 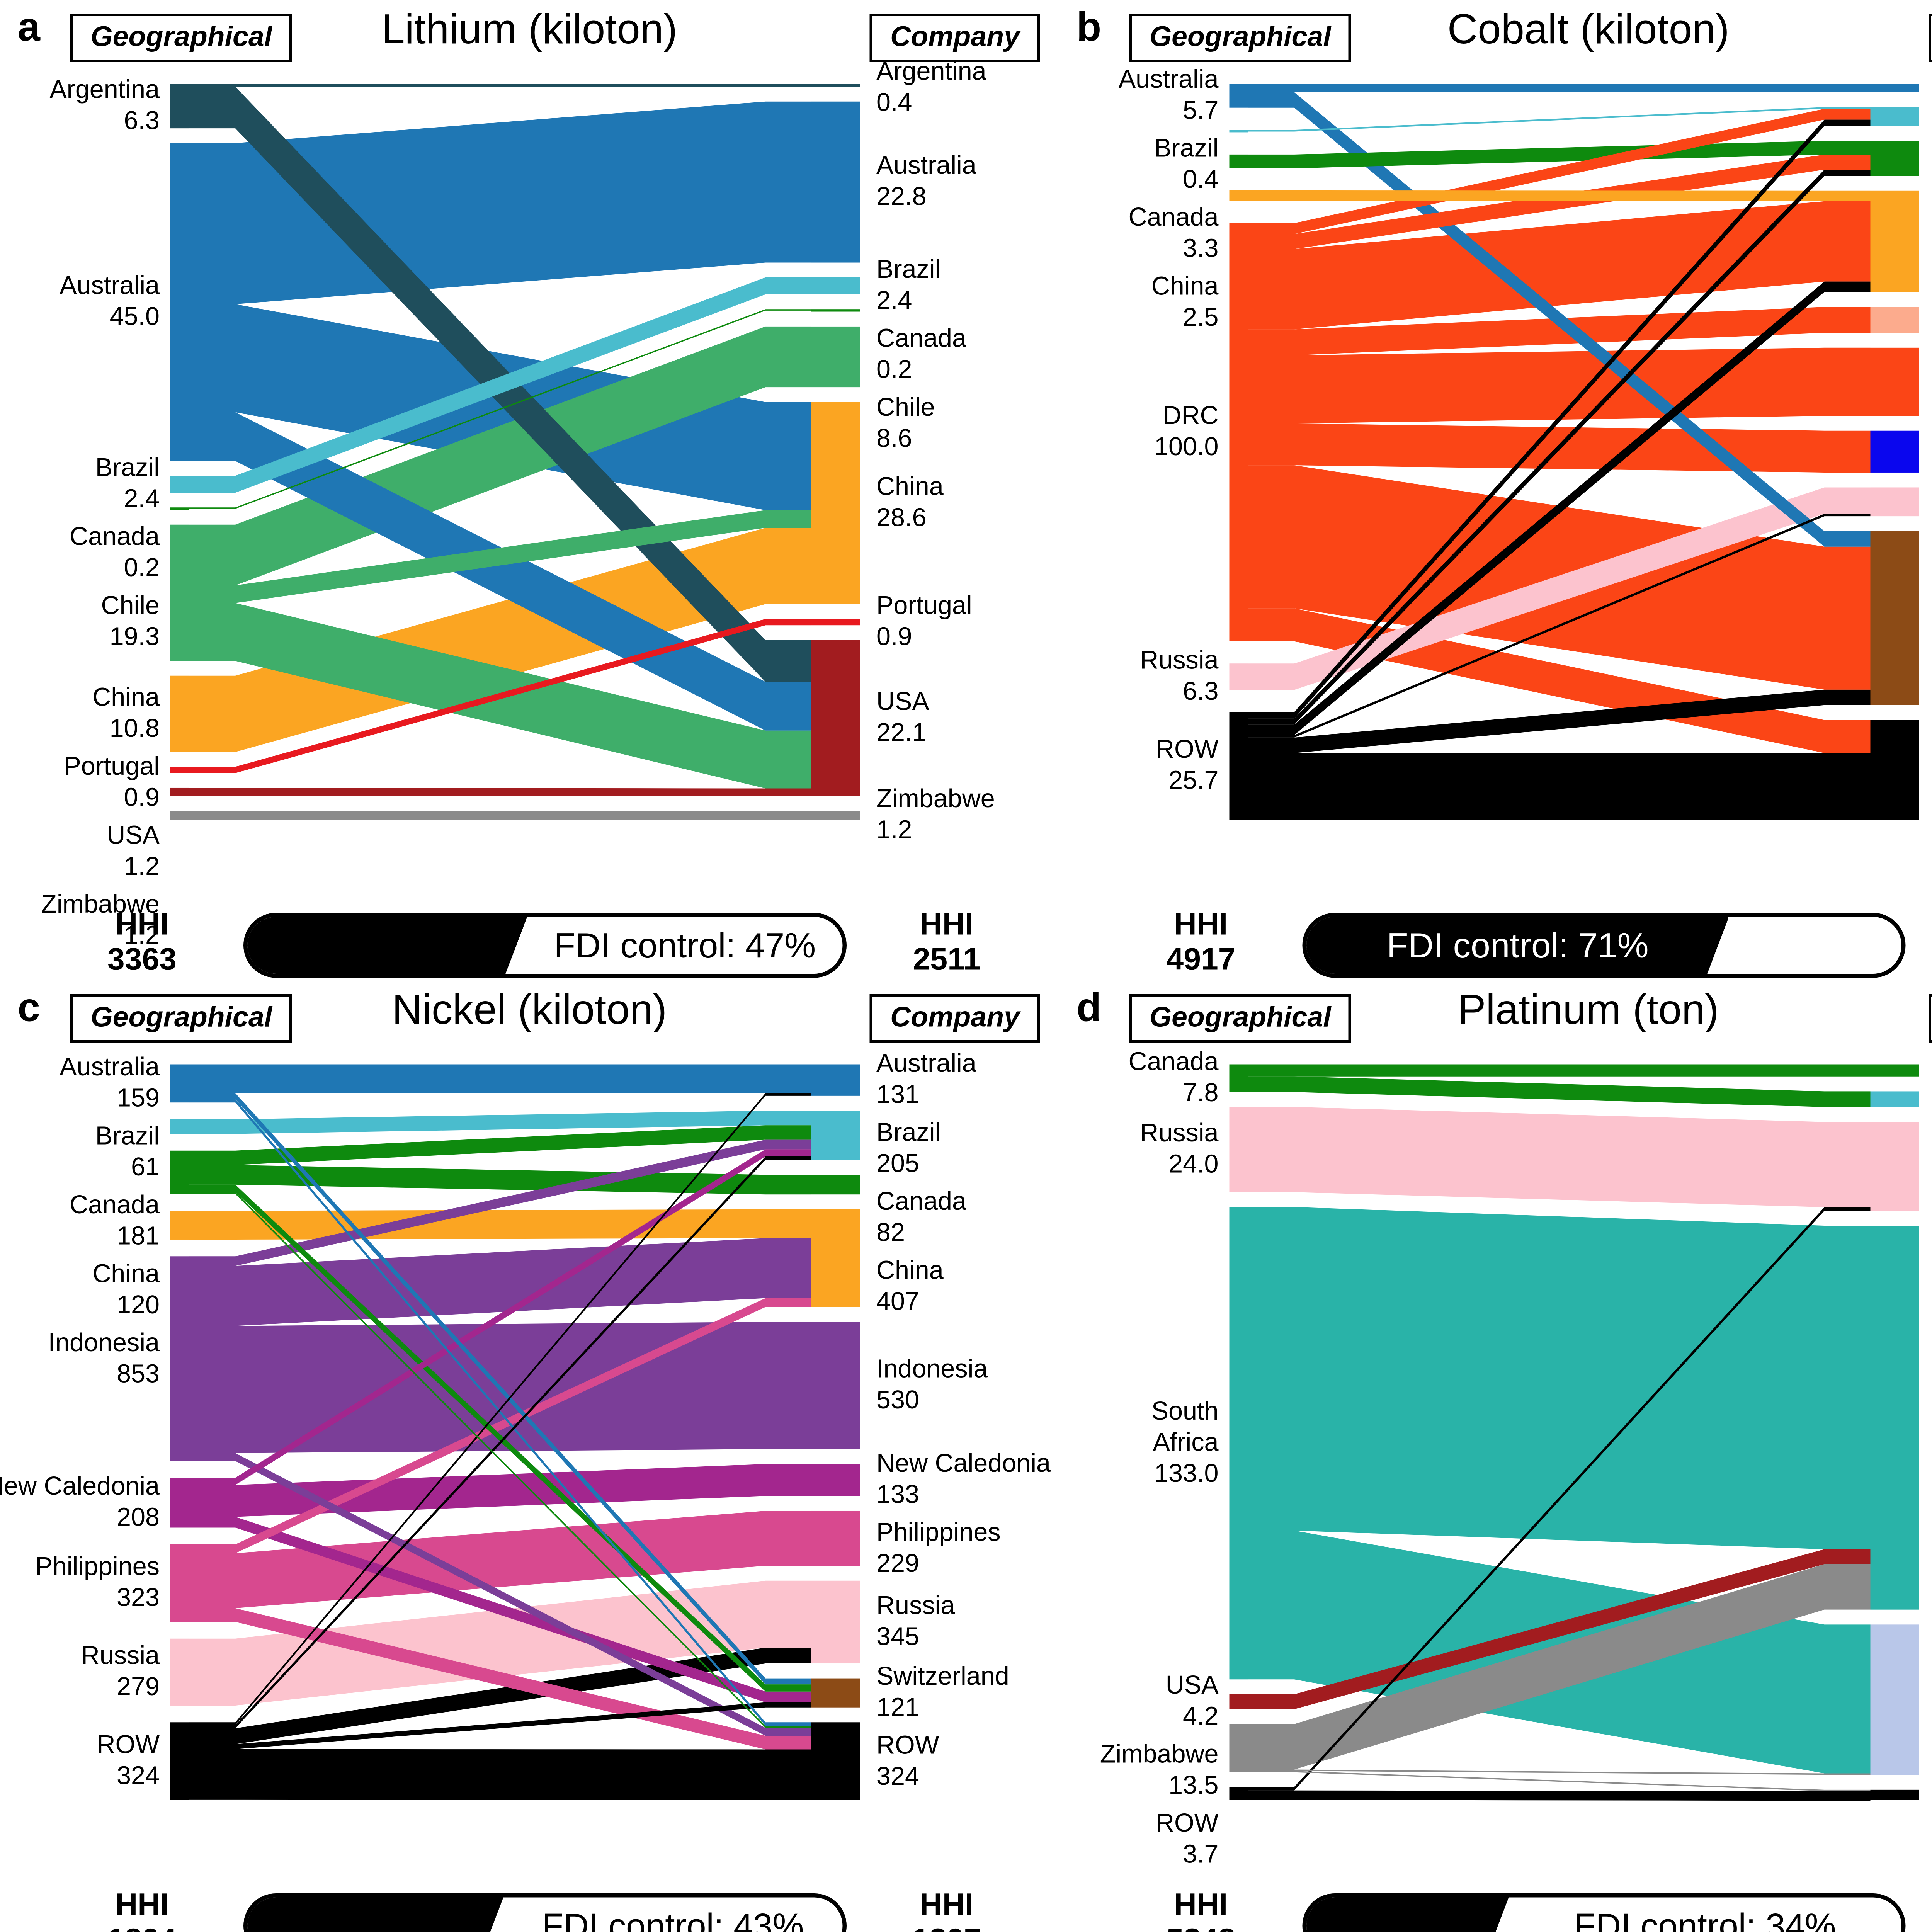 What do you see at coordinates (924, 621) in the screenshot?
I see `label-right-Portugal: Portugal 0.9` at bounding box center [924, 621].